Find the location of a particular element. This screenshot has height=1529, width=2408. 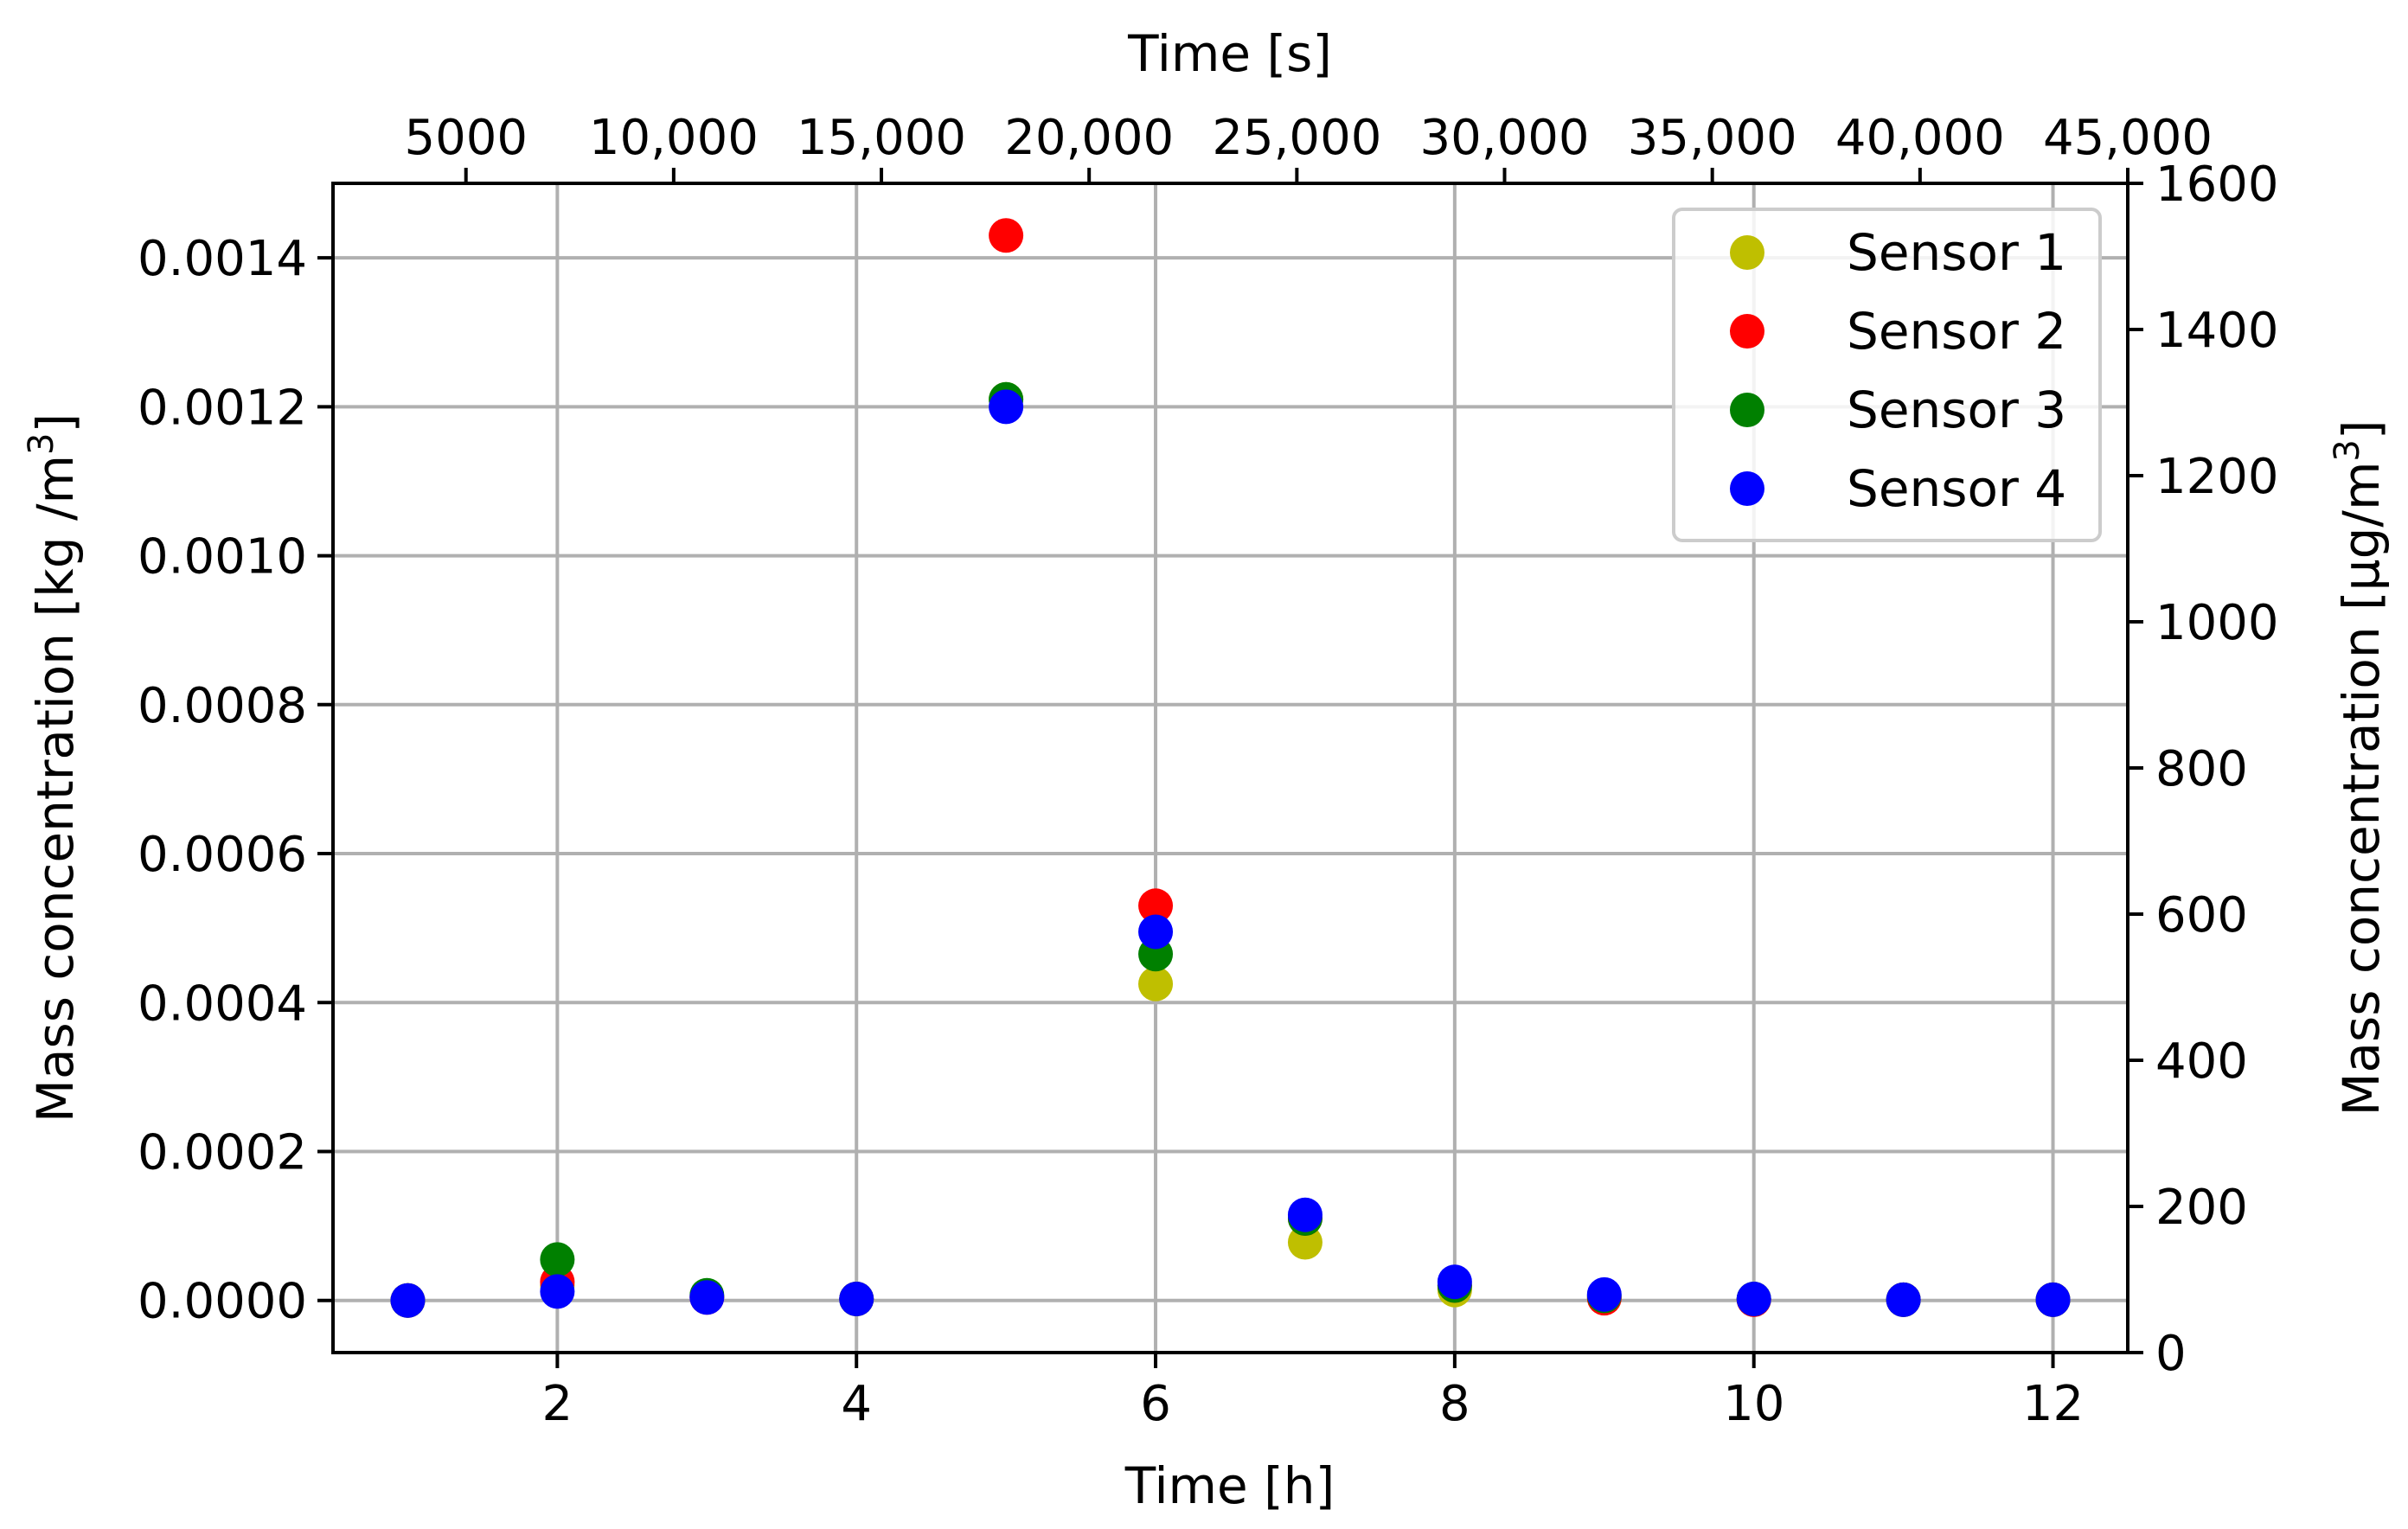

x-tick-label: 10 is located at coordinates (1753, 1404).